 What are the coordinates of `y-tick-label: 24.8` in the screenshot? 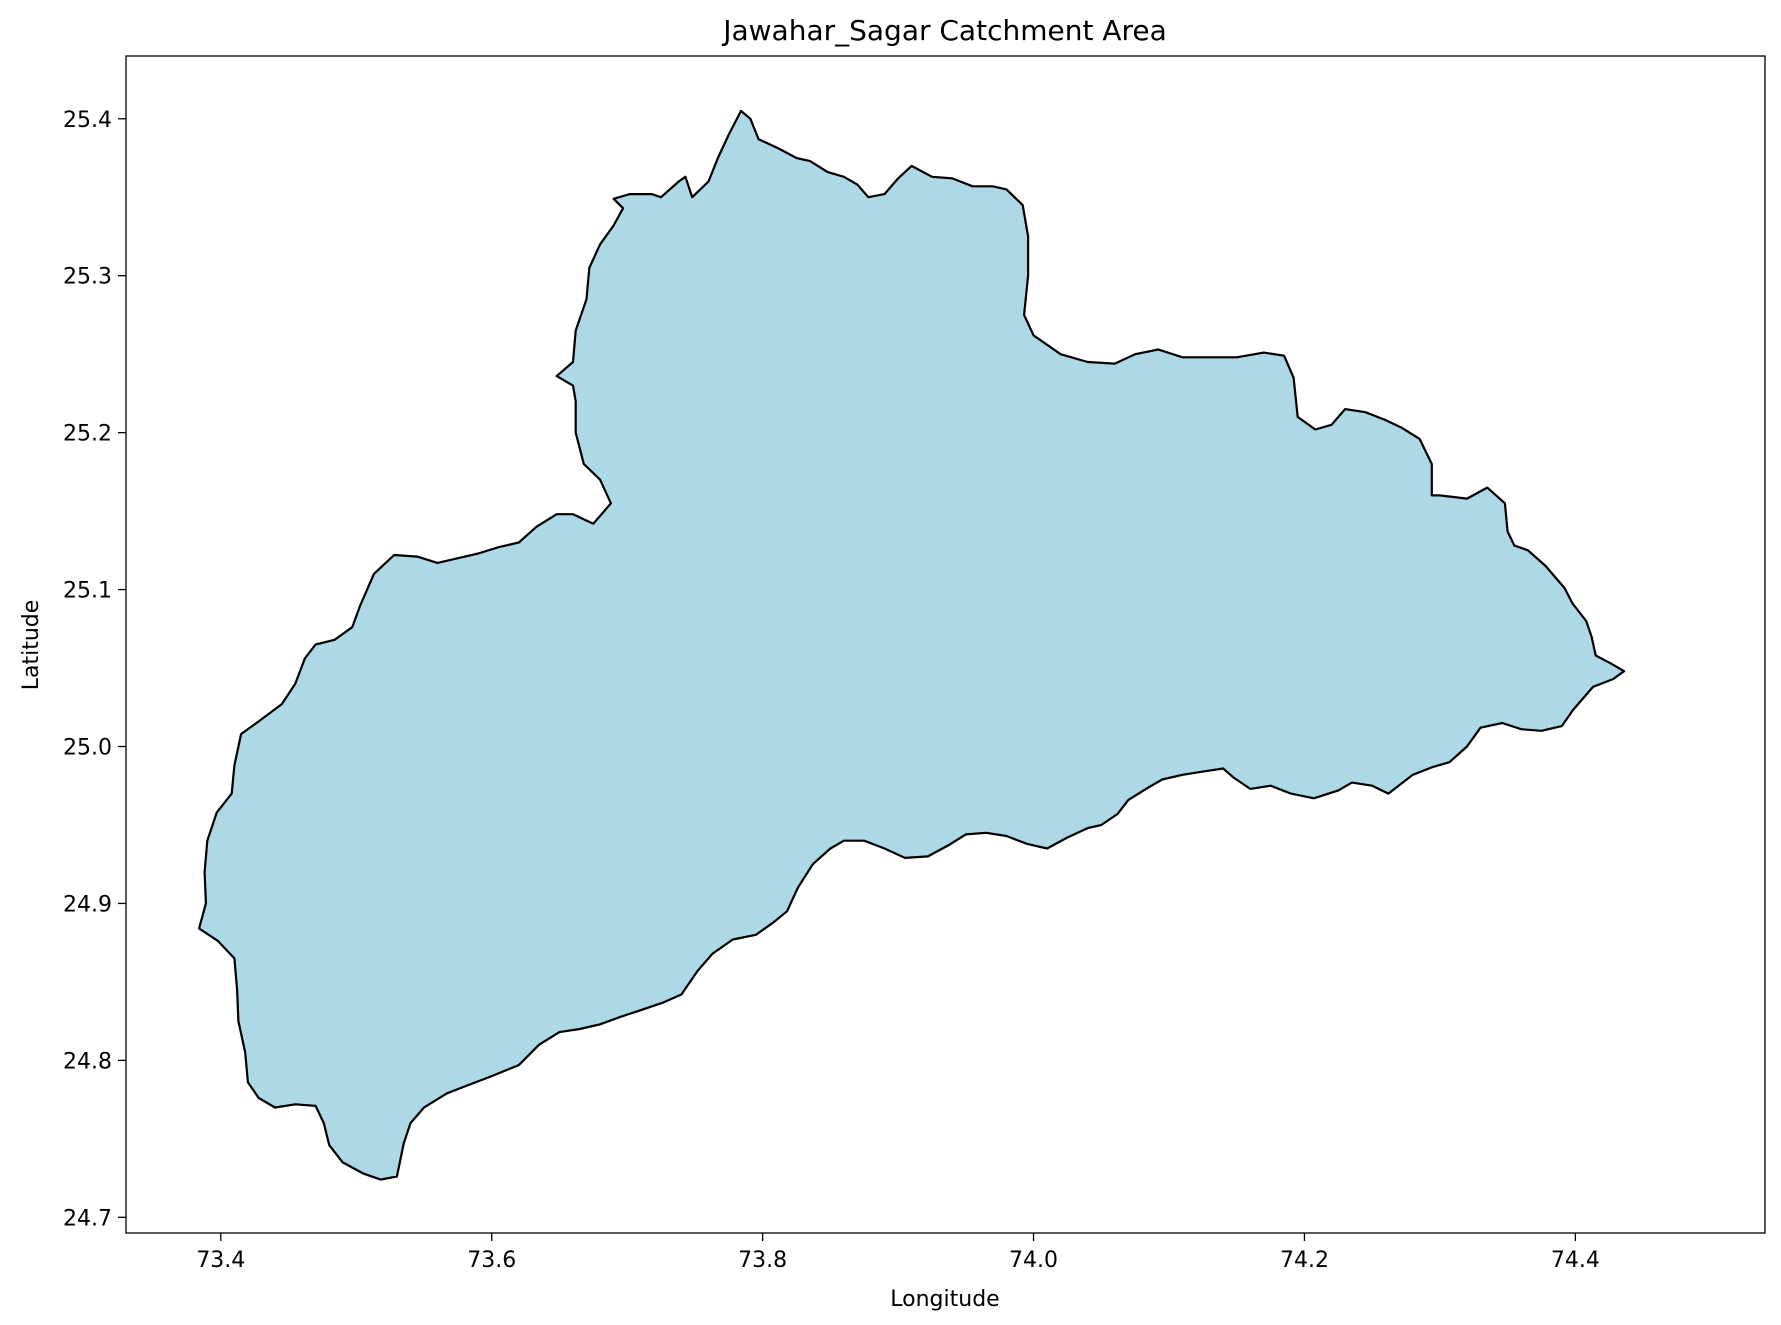 It's located at (87, 1061).